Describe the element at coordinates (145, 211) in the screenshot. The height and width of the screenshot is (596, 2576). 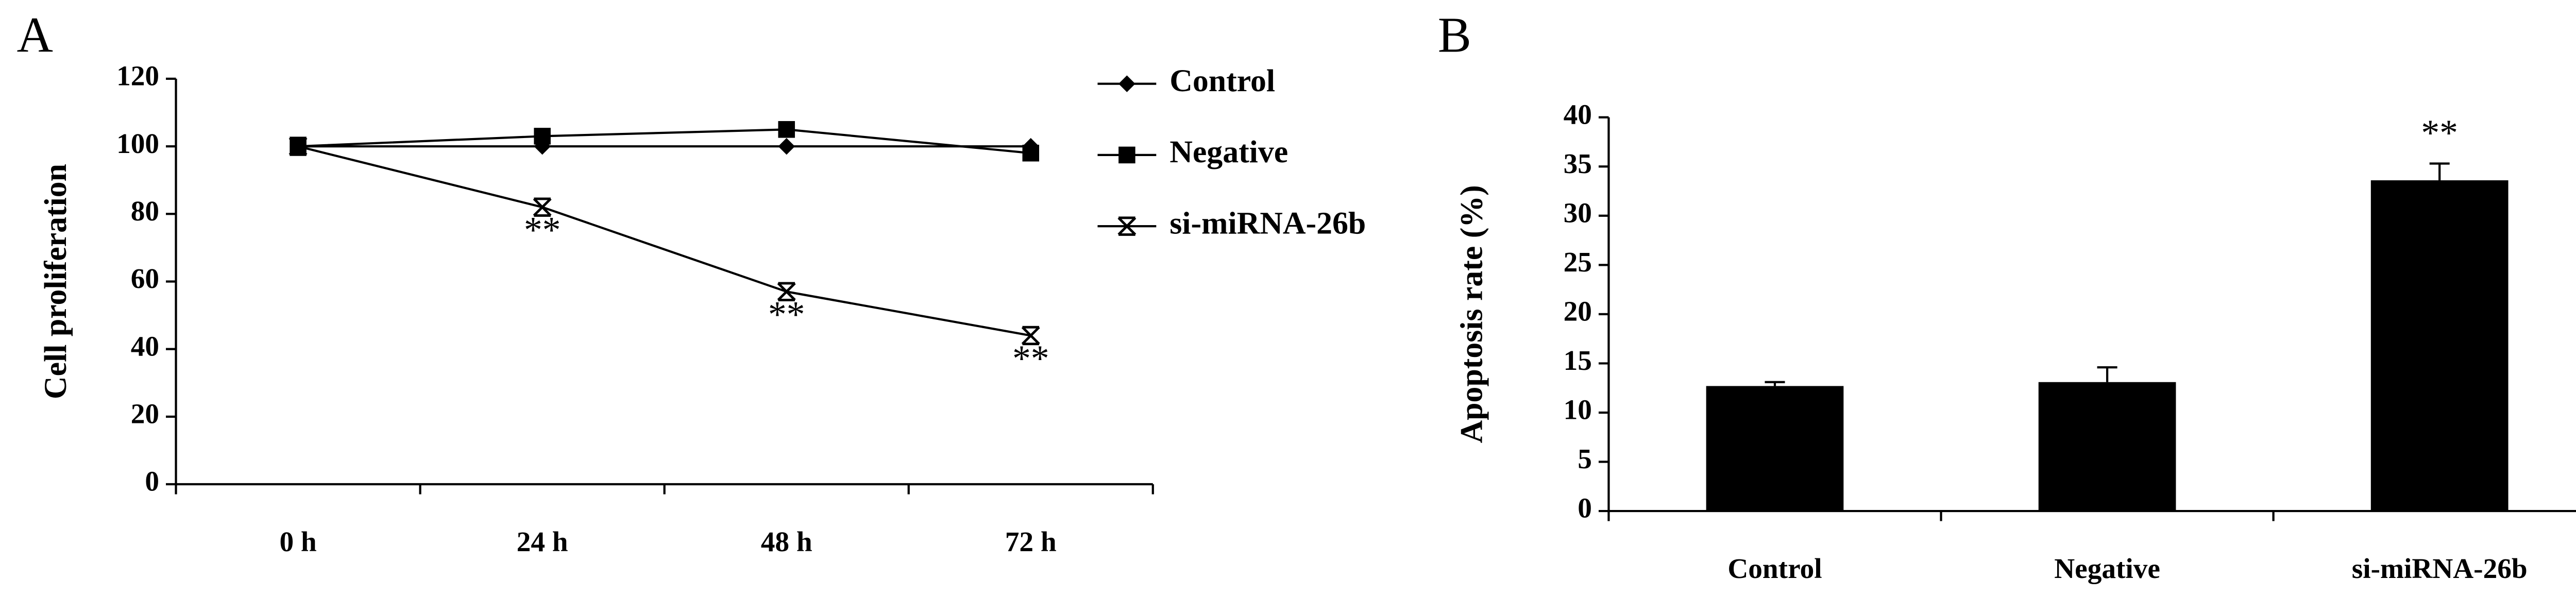
I see `y-tick-label: 80` at that location.